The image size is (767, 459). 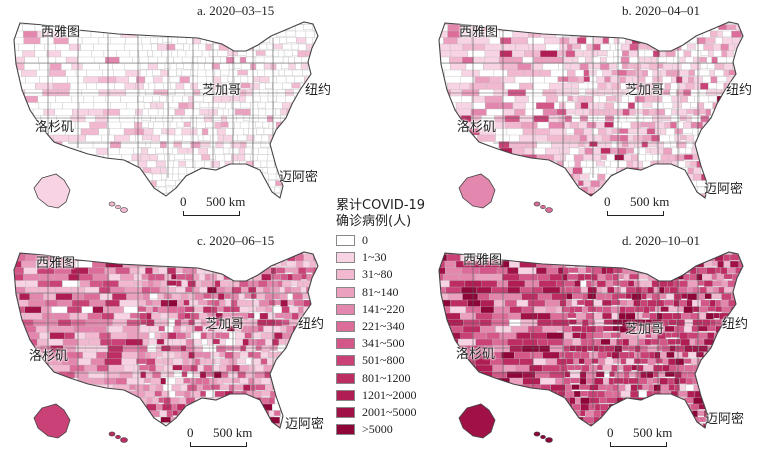 I want to click on legend-swatch, so click(x=345, y=241).